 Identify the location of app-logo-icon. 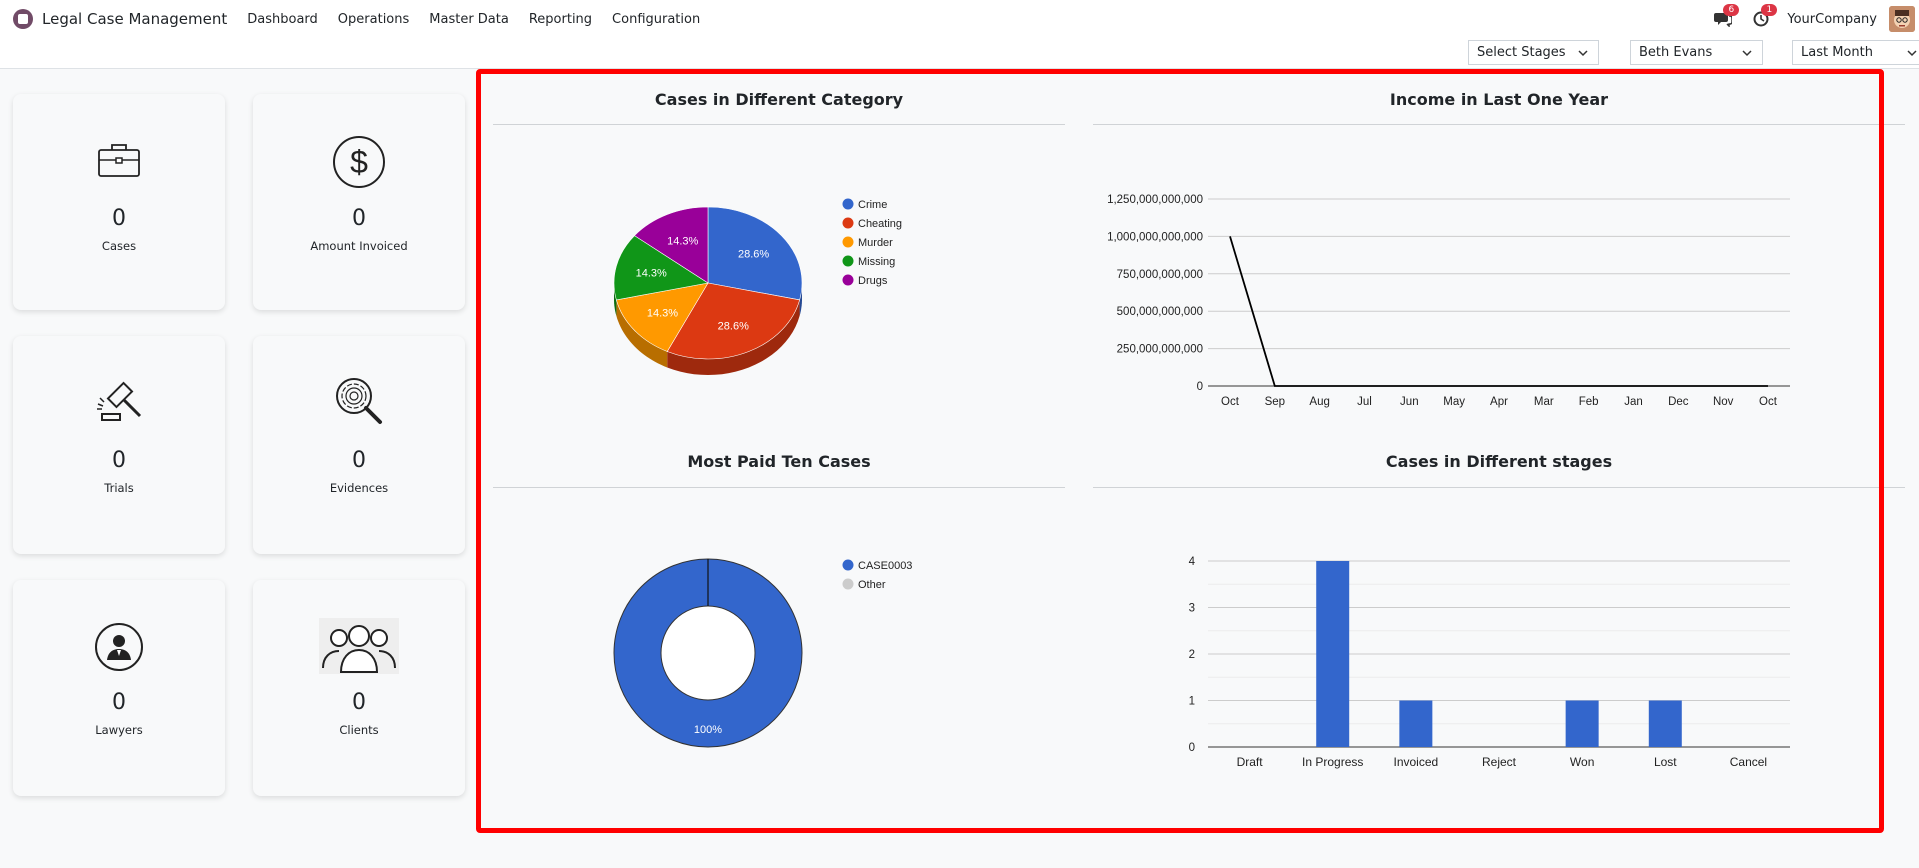
(23, 19).